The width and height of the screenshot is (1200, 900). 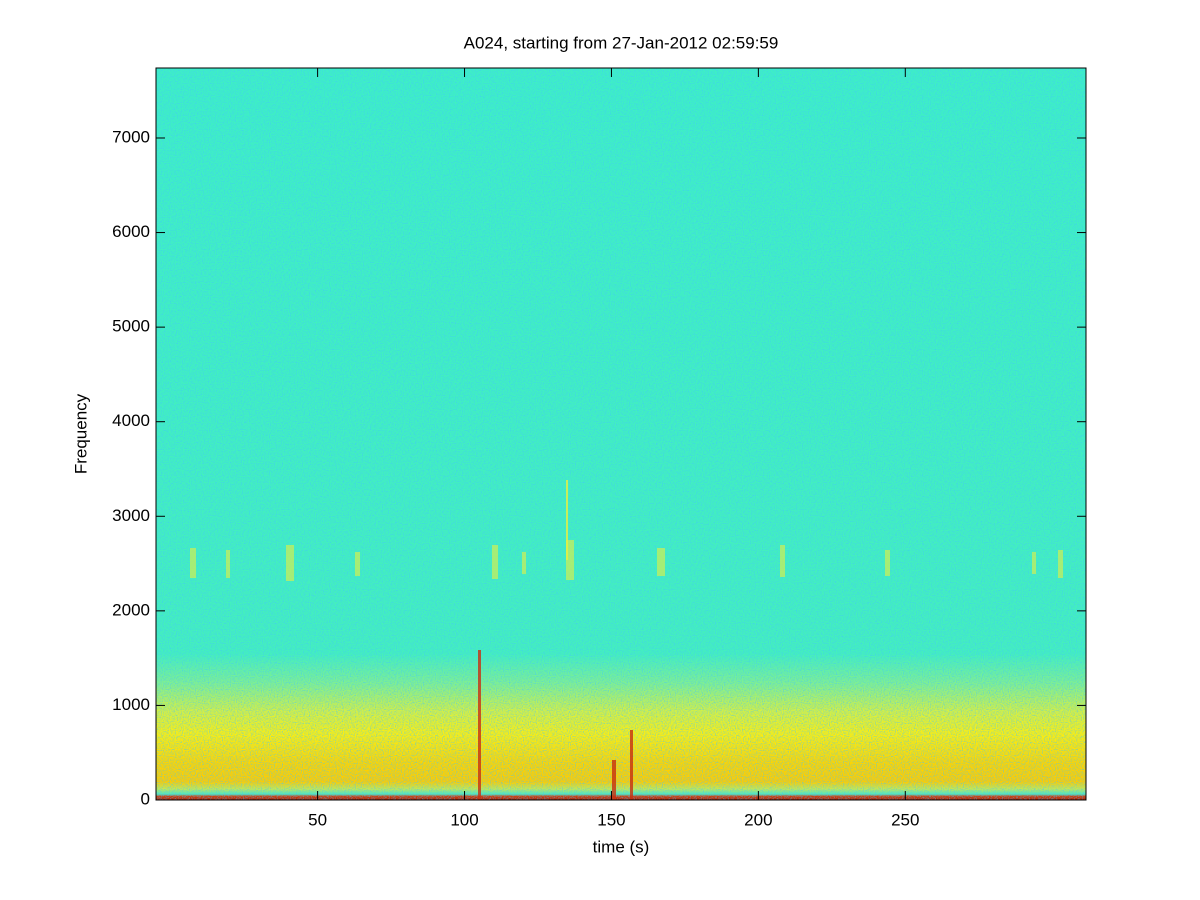 I want to click on x-tick-label: 250, so click(x=905, y=819).